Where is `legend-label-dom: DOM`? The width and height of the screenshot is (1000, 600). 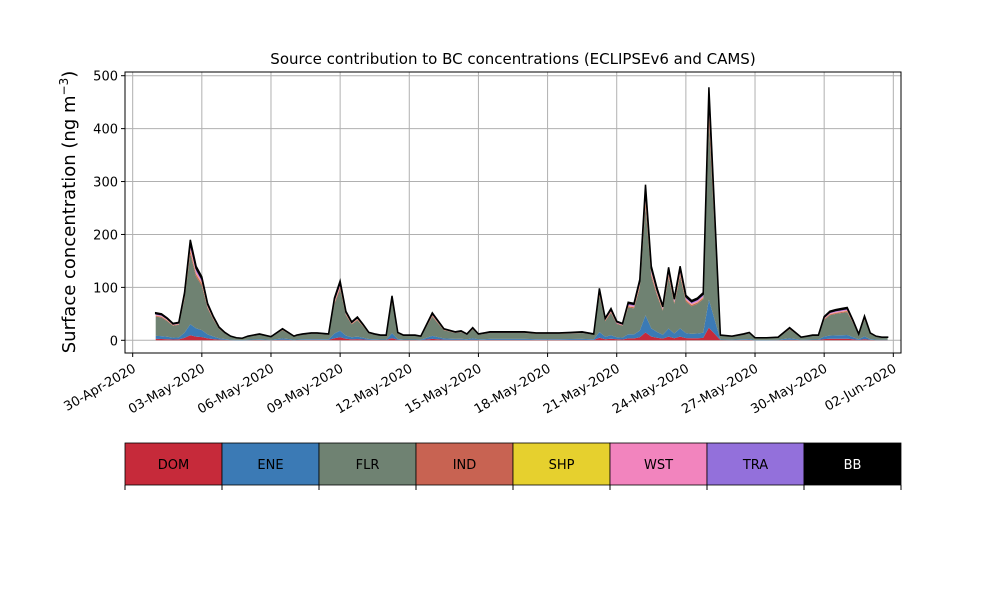 legend-label-dom: DOM is located at coordinates (173, 465).